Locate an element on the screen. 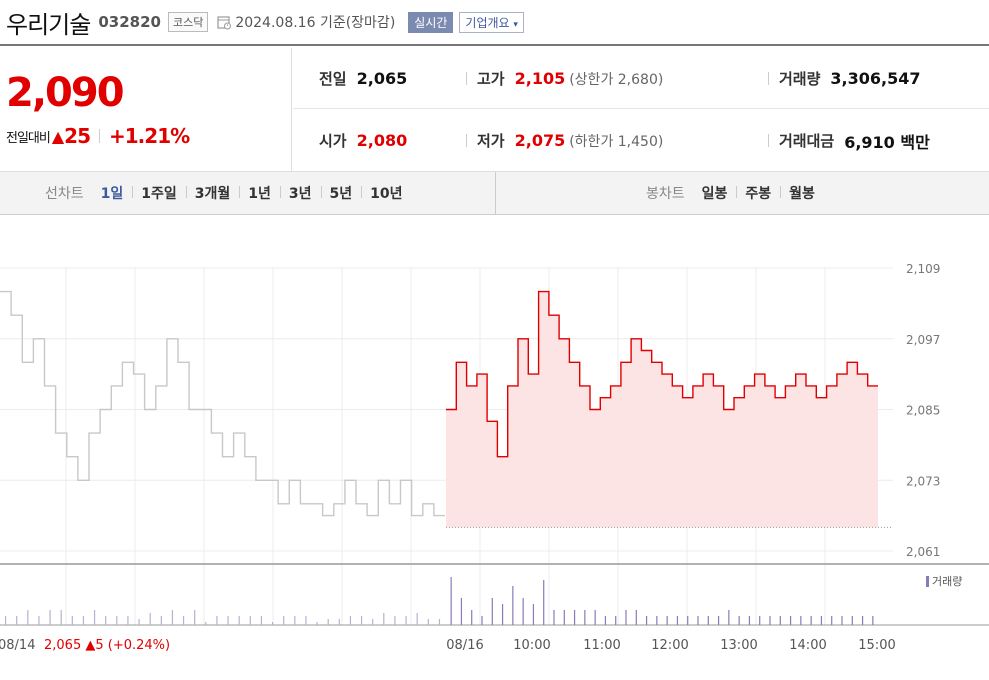  volume-swatch is located at coordinates (927, 581).